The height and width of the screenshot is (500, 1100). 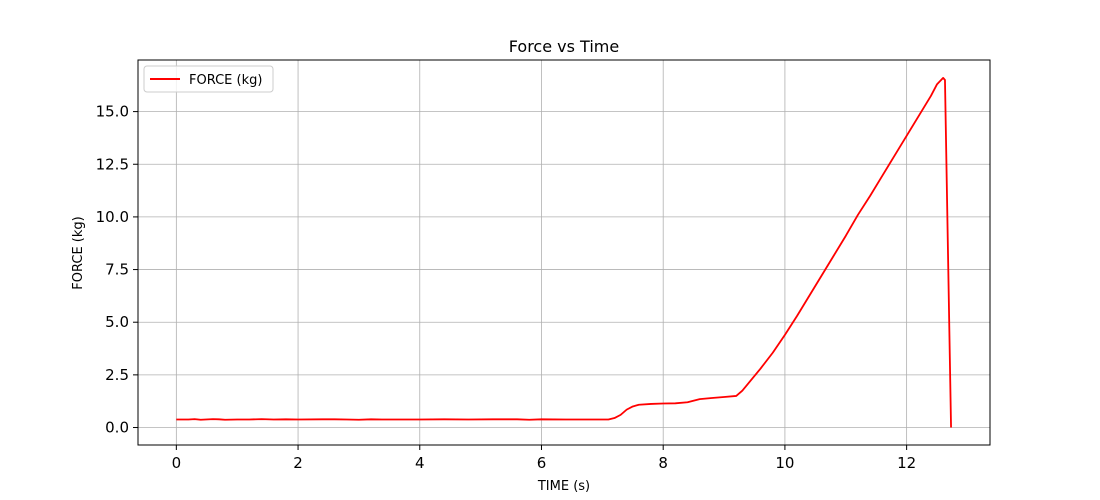 I want to click on x-tick-label: 4, so click(x=420, y=463).